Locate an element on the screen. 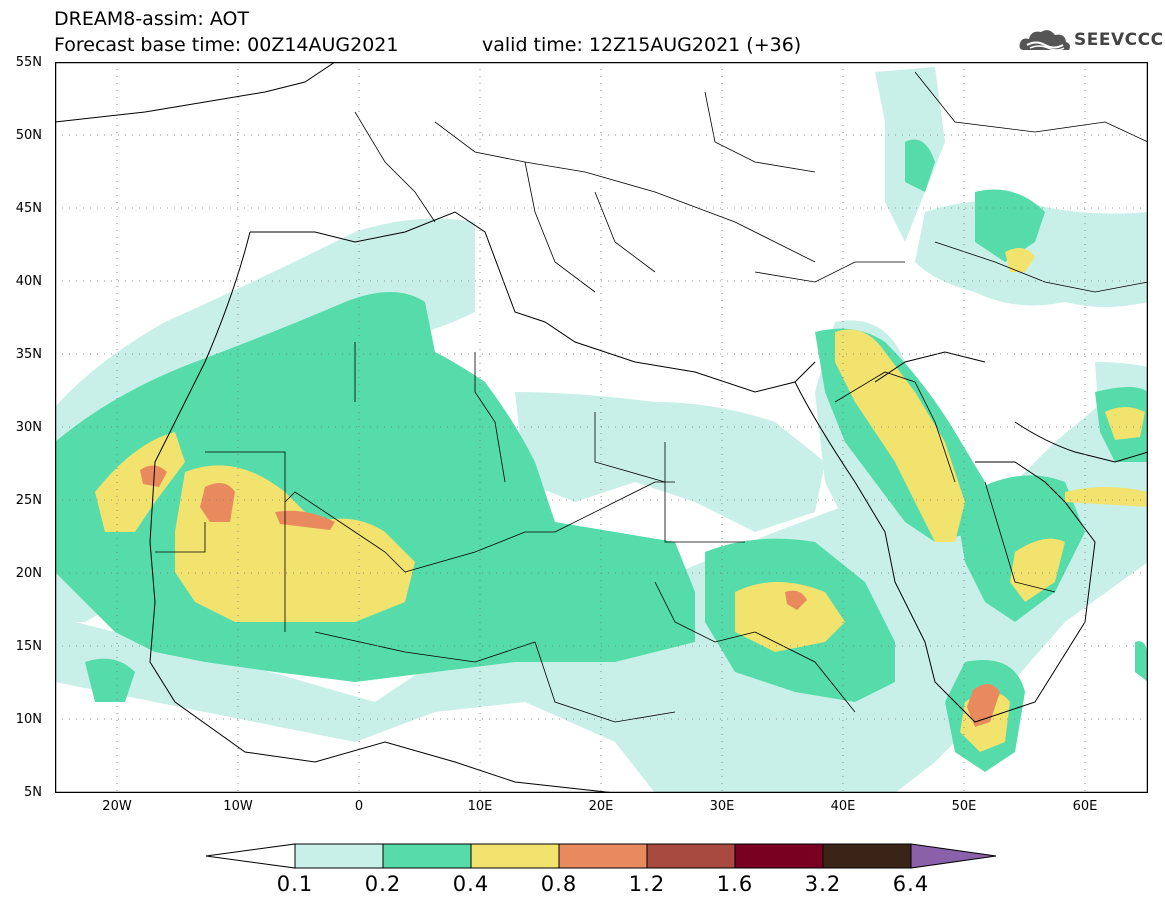 This screenshot has width=1165, height=905. legend-arrow-low is located at coordinates (250, 856).